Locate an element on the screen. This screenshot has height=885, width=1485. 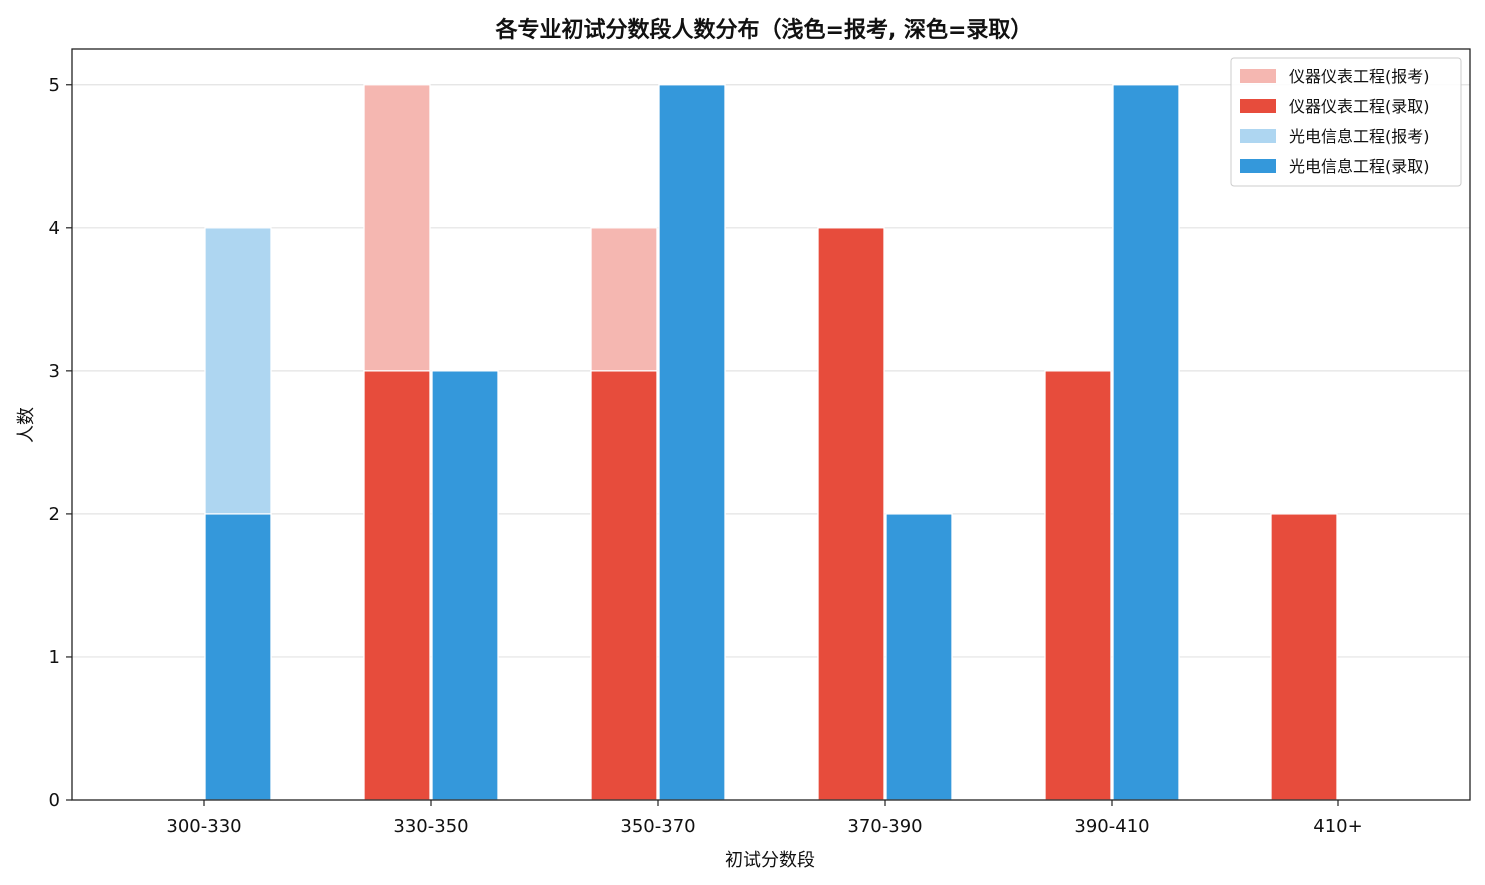
legend-swatch-仪器仪表工程(报考) is located at coordinates (1258, 76).